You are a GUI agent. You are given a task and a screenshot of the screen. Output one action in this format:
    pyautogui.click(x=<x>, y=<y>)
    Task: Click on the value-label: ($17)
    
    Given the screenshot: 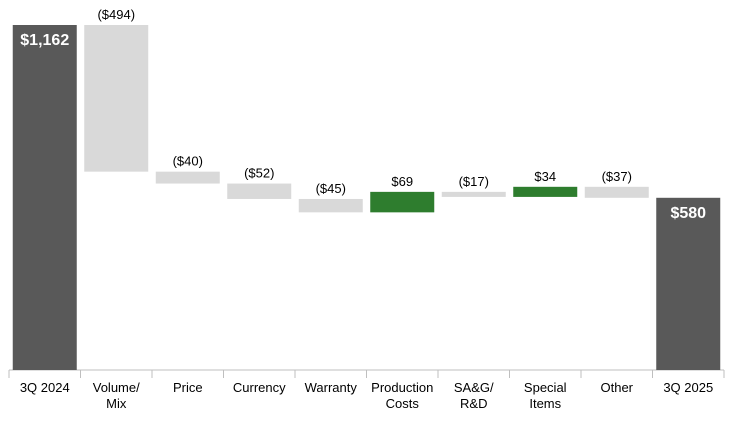 What is the action you would take?
    pyautogui.click(x=474, y=181)
    